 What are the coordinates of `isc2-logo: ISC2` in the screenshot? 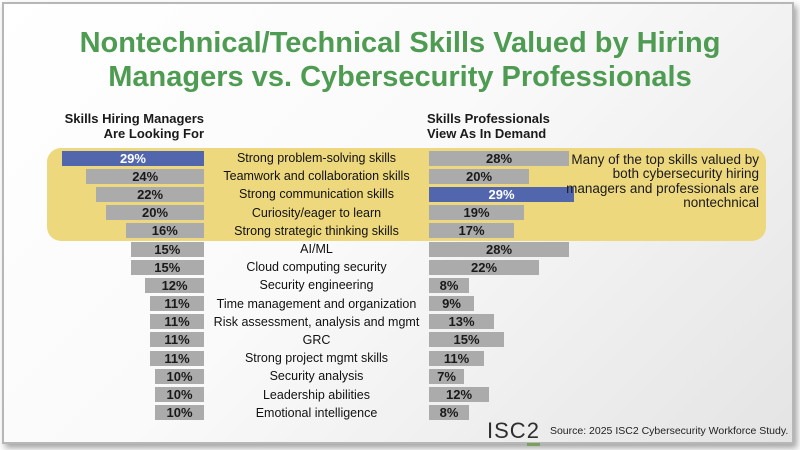 It's located at (513, 432).